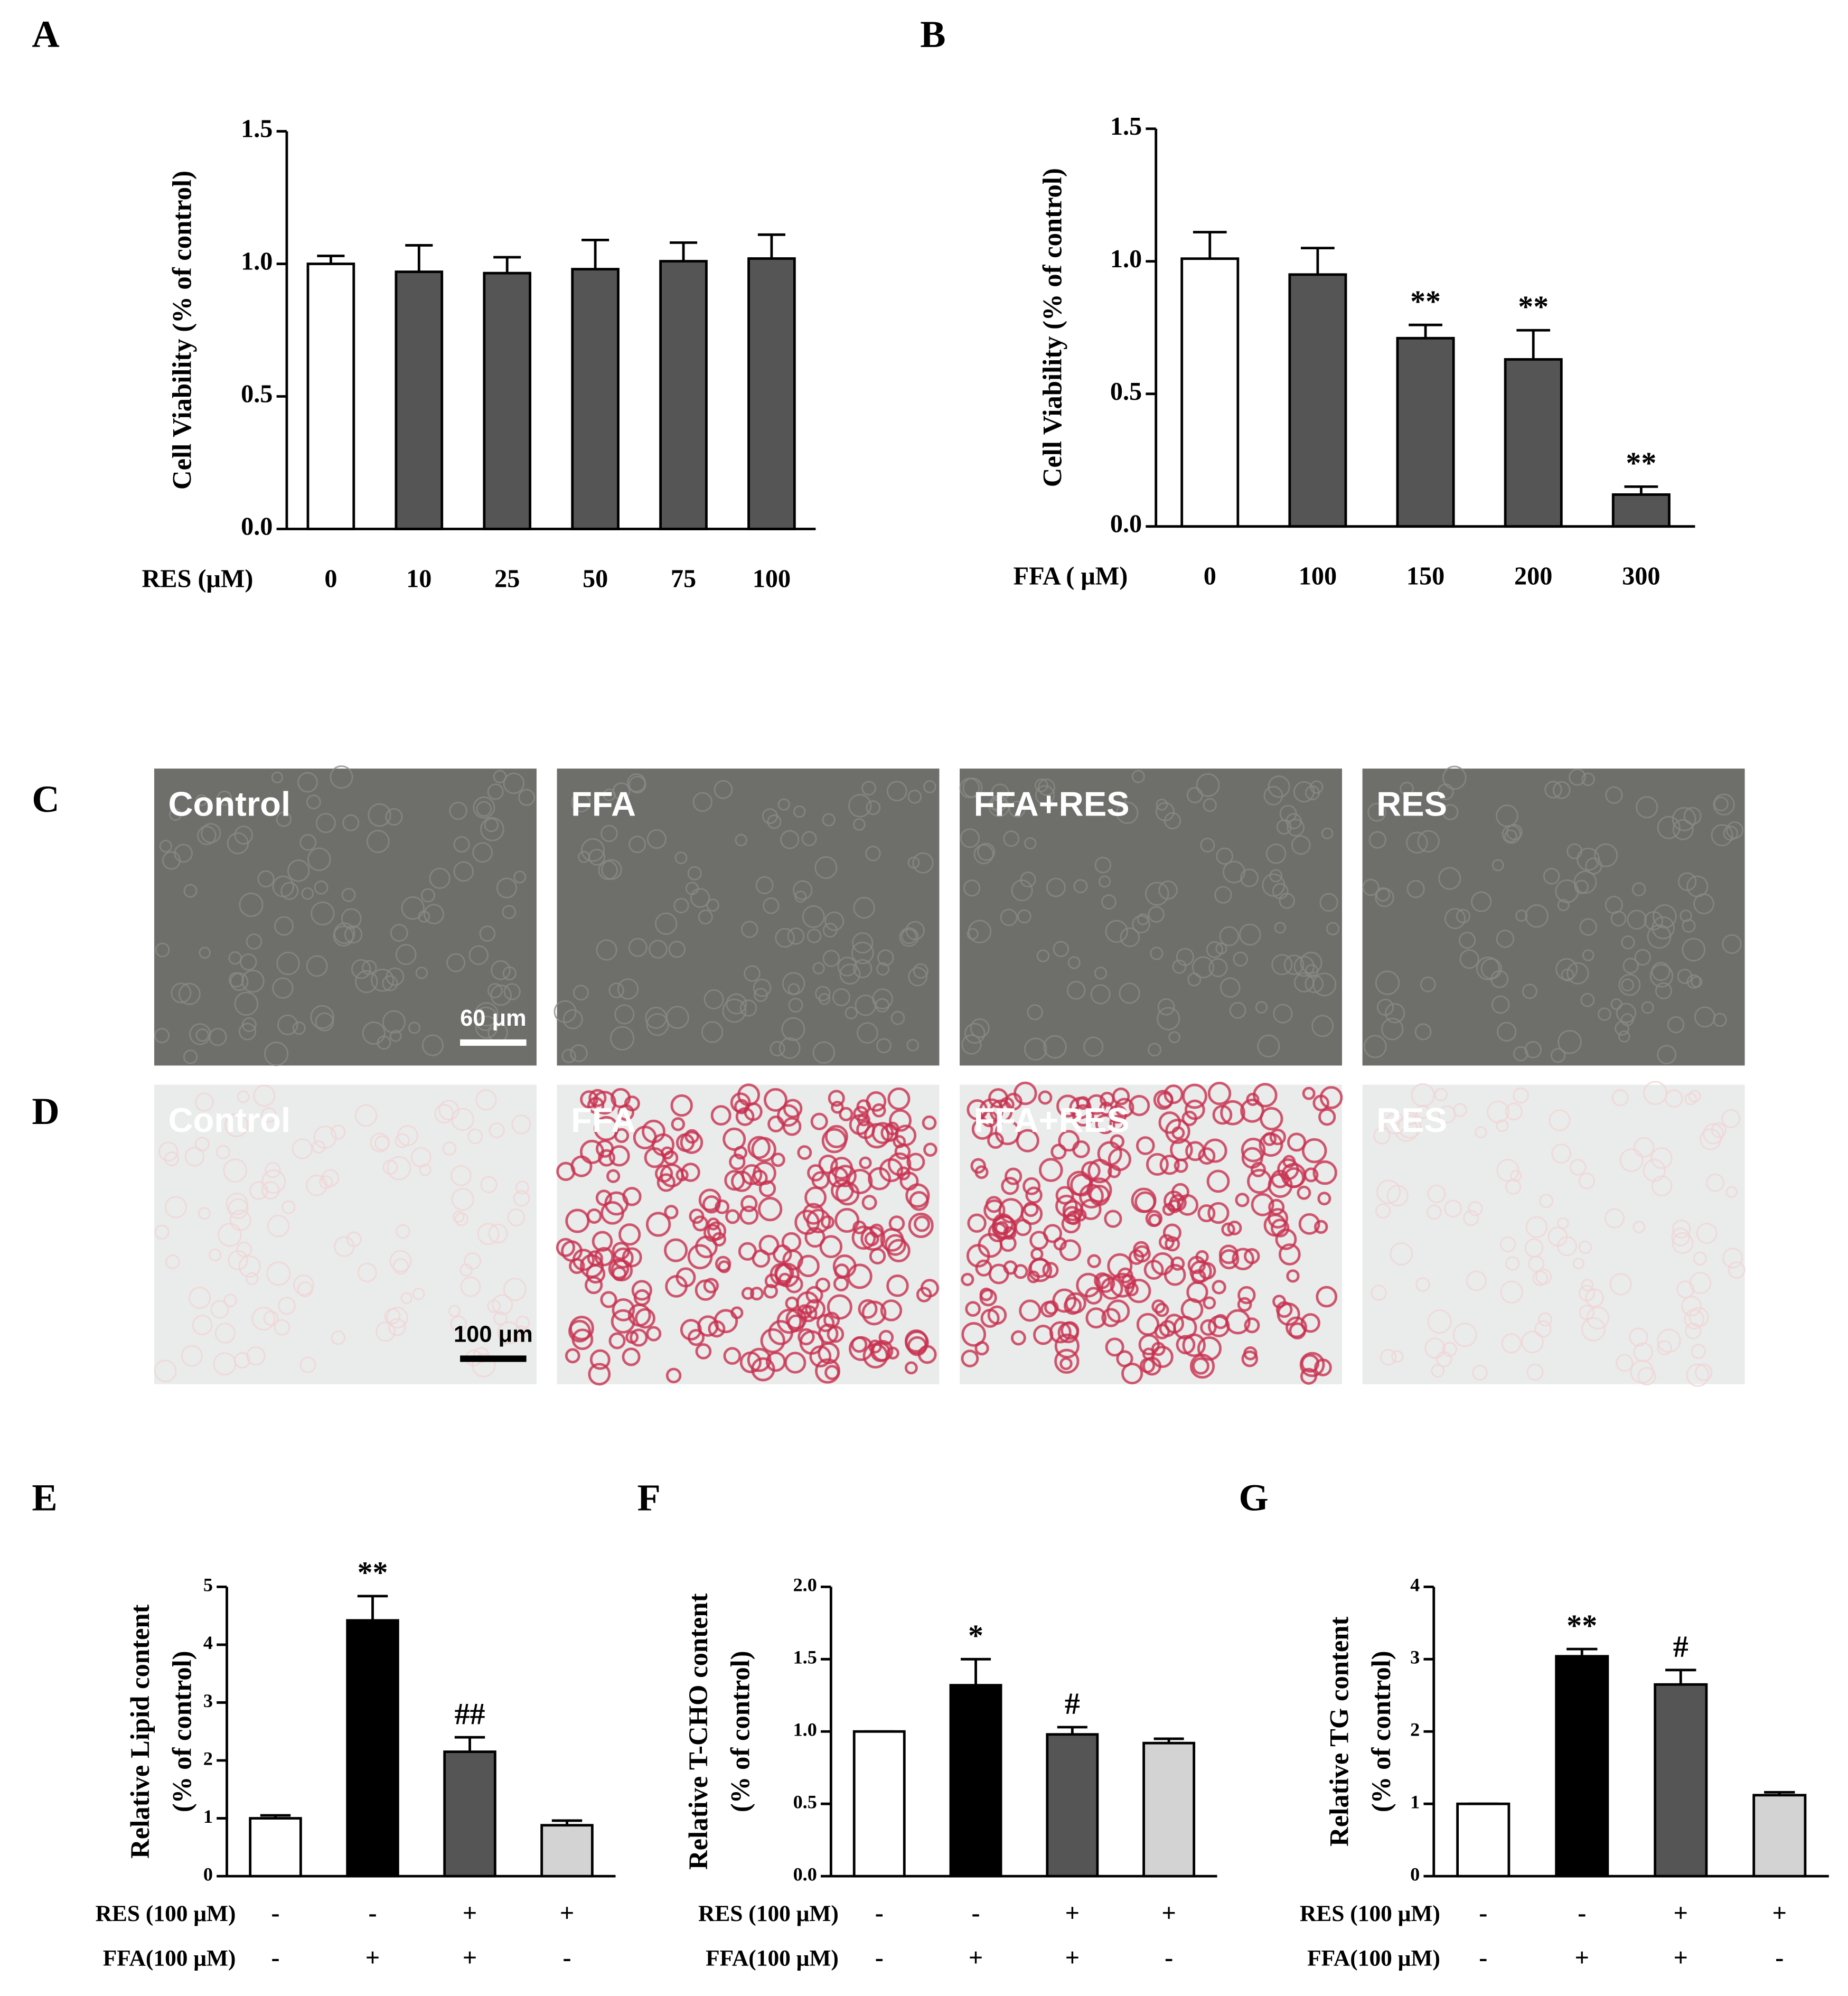 Image resolution: width=1848 pixels, height=1996 pixels. What do you see at coordinates (1210, 577) in the screenshot?
I see `x-tick-label: 0` at bounding box center [1210, 577].